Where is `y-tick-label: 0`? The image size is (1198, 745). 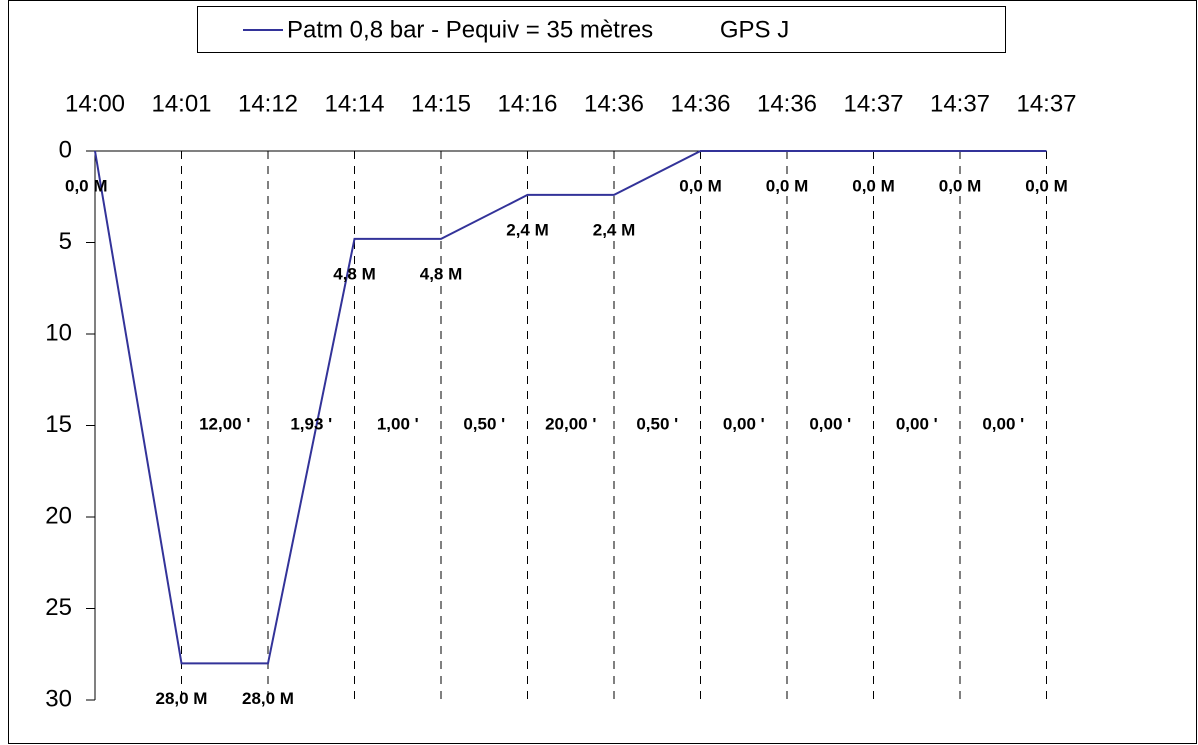
y-tick-label: 0 is located at coordinates (65, 149).